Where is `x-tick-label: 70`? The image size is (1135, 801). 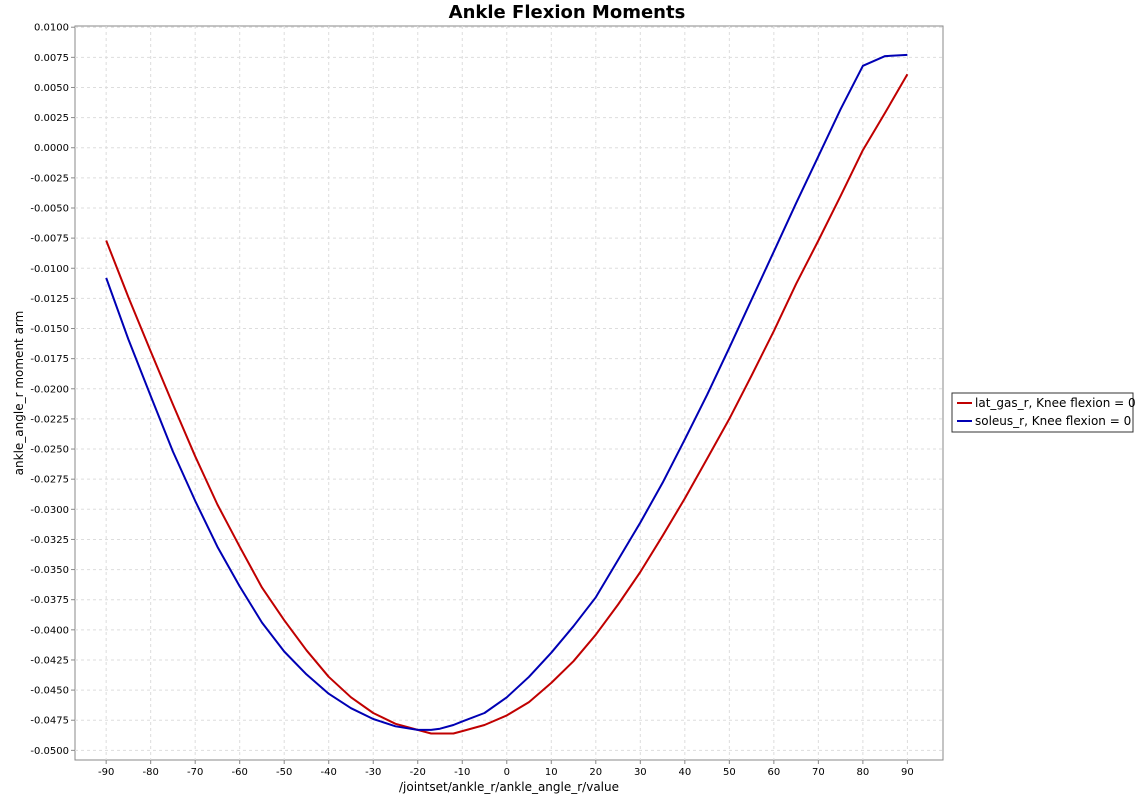
x-tick-label: 70 is located at coordinates (818, 772).